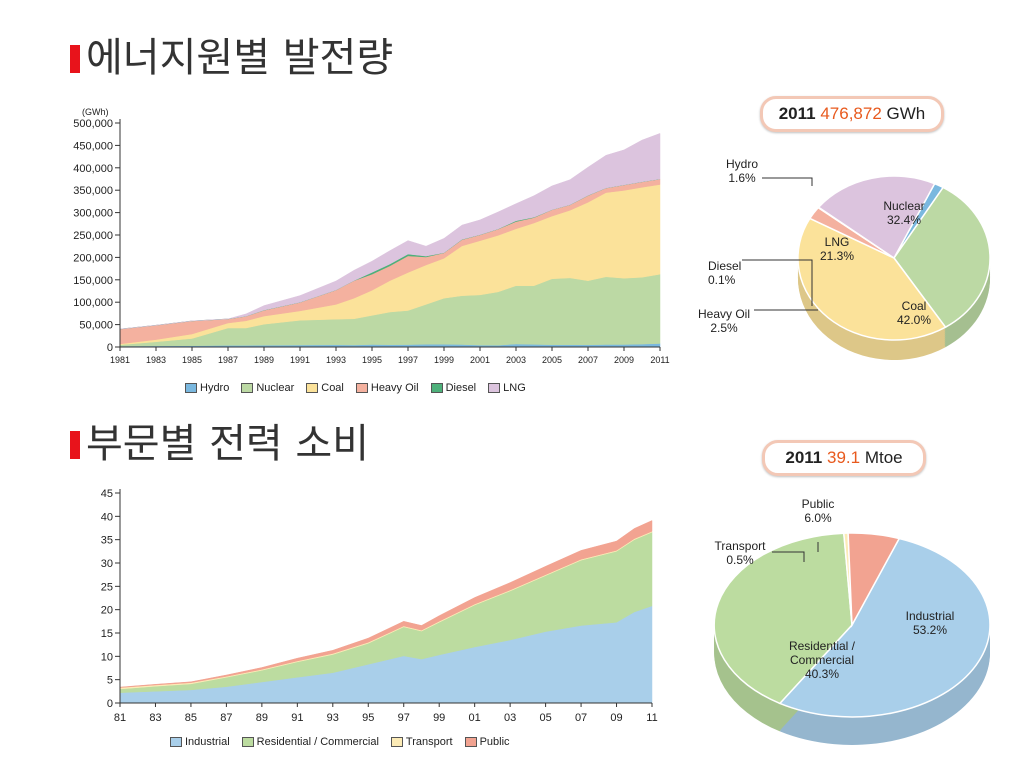  Describe the element at coordinates (404, 718) in the screenshot. I see `x-tick-label: 97` at that location.